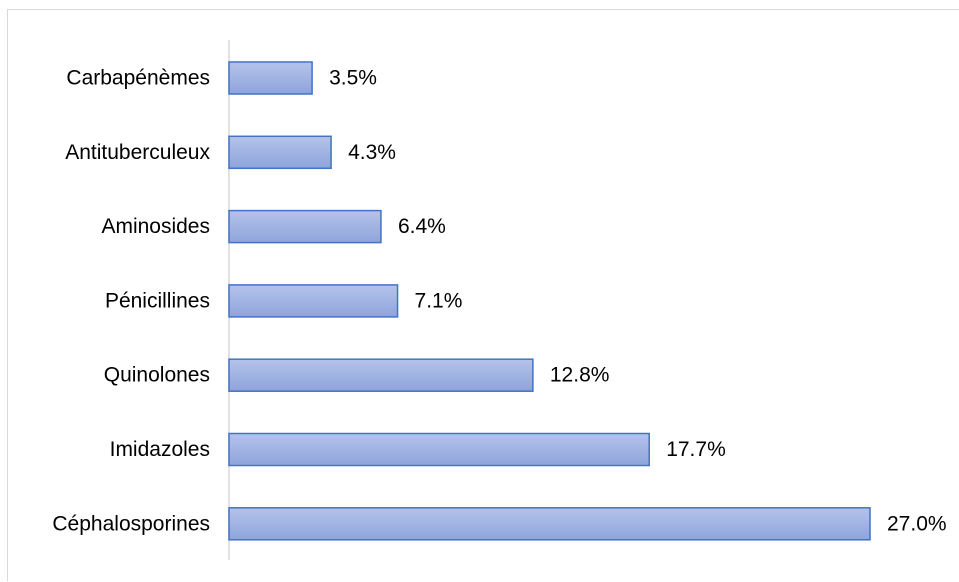 This screenshot has width=959, height=582. What do you see at coordinates (160, 449) in the screenshot?
I see `category-label: Imidazoles` at bounding box center [160, 449].